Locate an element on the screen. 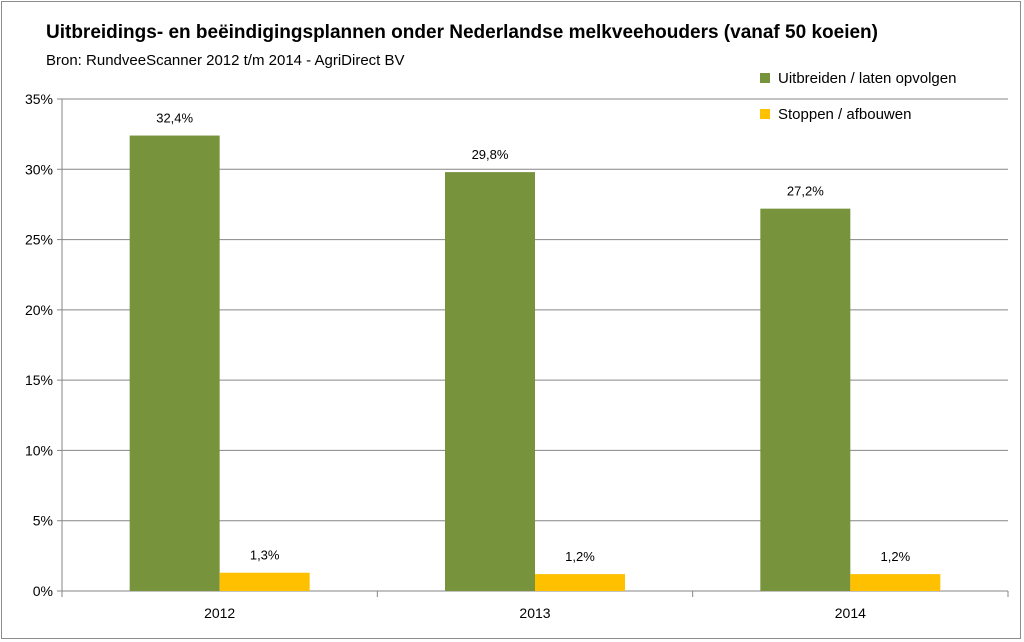 The width and height of the screenshot is (1024, 642). data-label-1-2012: 1,3% is located at coordinates (265, 555).